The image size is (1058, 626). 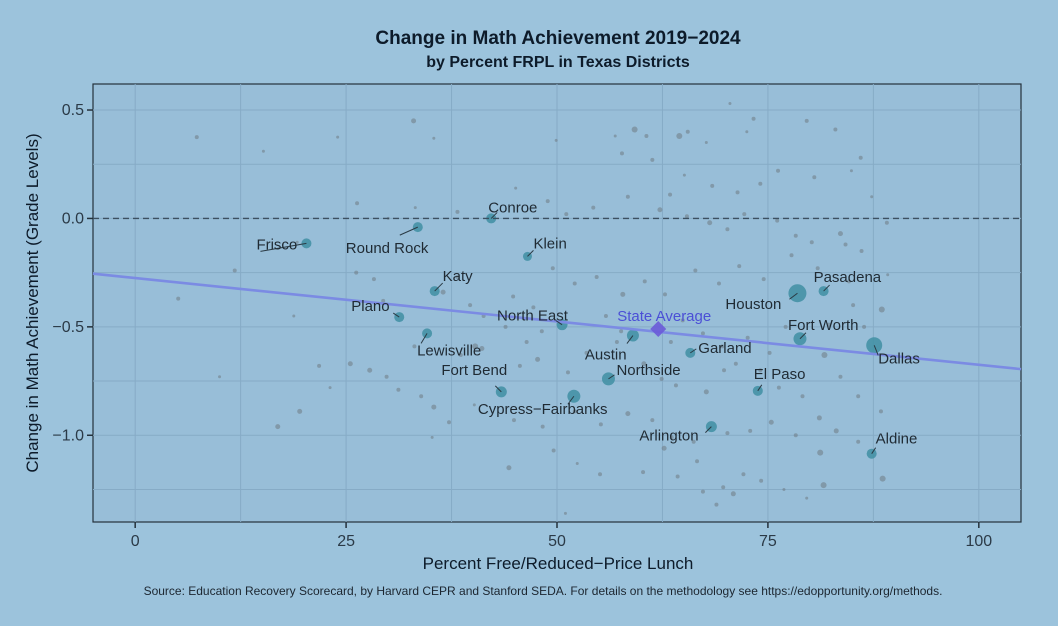 What do you see at coordinates (606, 355) in the screenshot?
I see `district-label: Austin` at bounding box center [606, 355].